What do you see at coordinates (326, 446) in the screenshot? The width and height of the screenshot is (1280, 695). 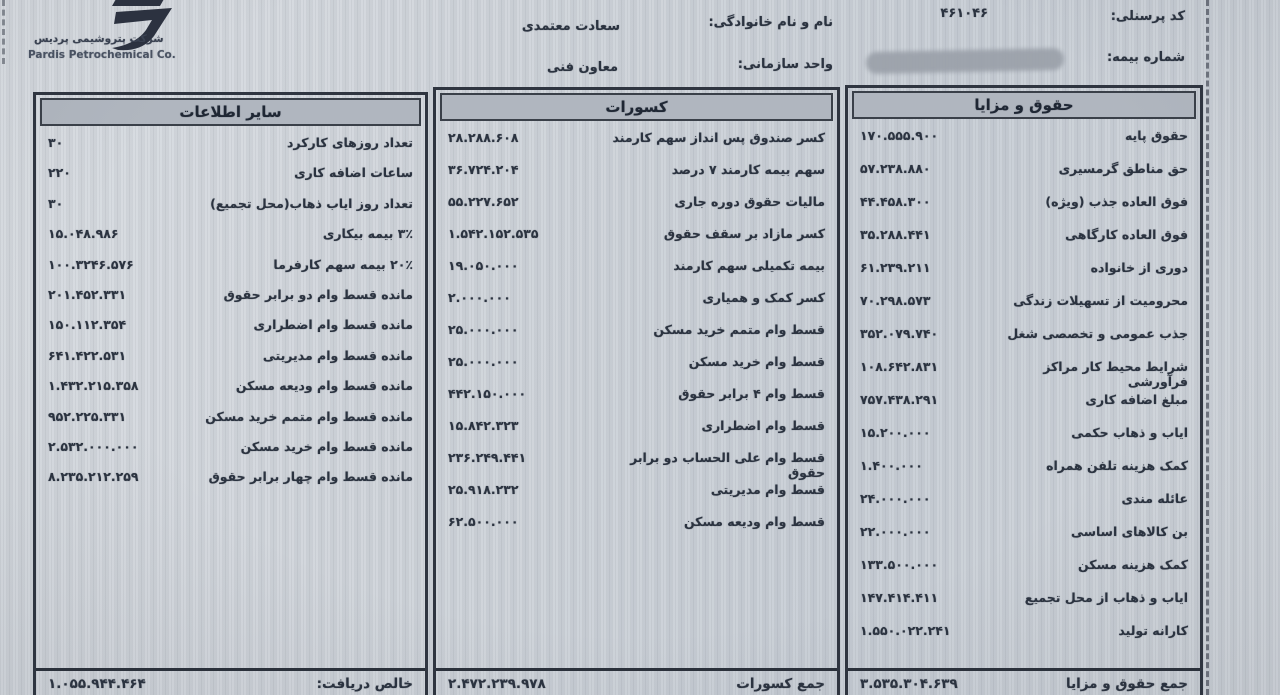 I see `row-label: مانده قسط وام خرید مسکن` at bounding box center [326, 446].